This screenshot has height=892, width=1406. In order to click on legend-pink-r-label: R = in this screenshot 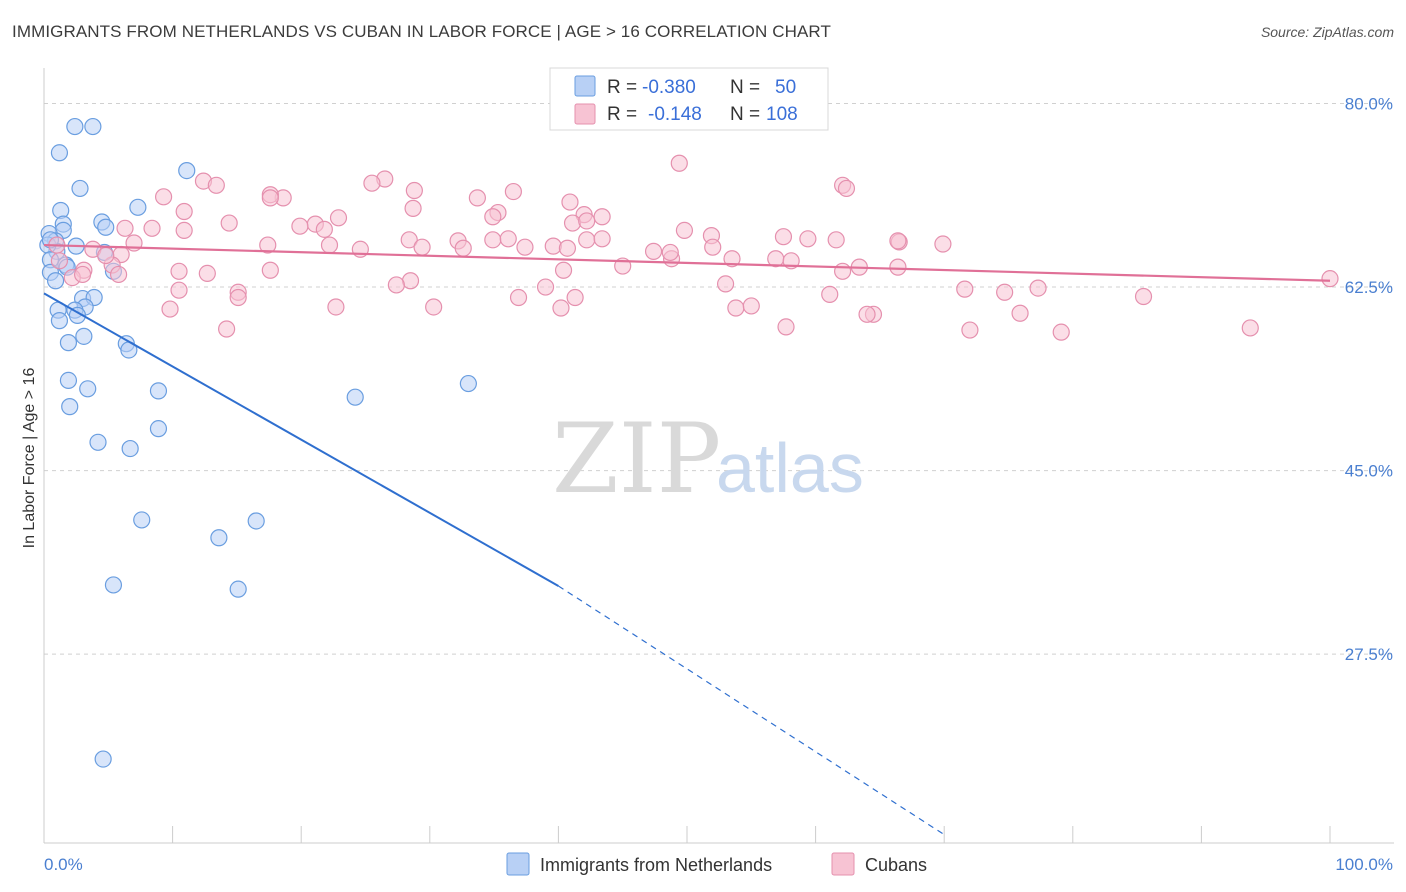, I will do `click(622, 114)`.